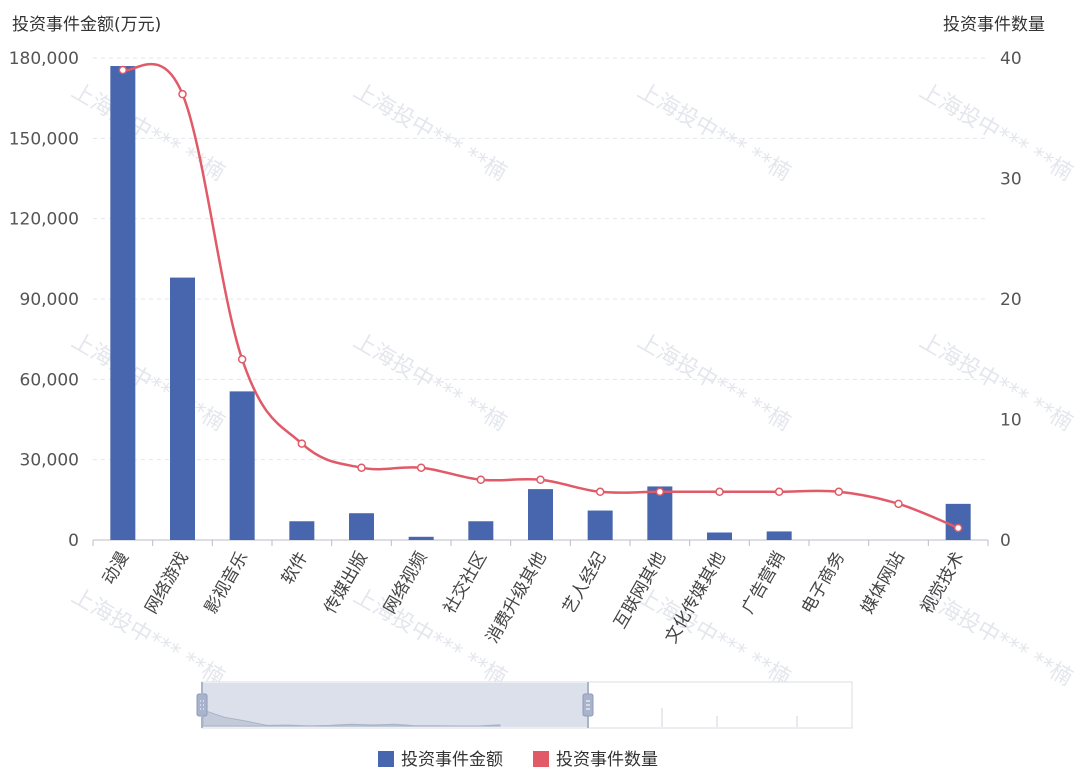  Describe the element at coordinates (44, 59) in the screenshot. I see `left-tick-label: 180,000` at that location.